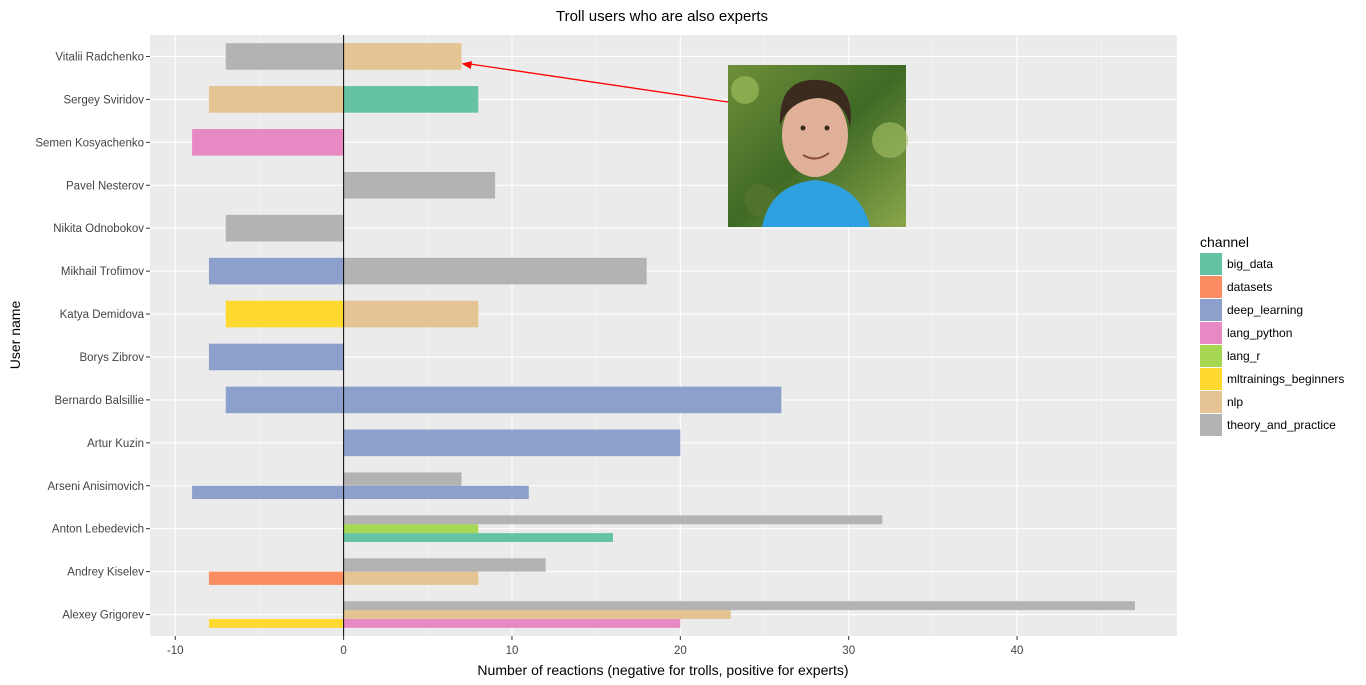  Describe the element at coordinates (1224, 242) in the screenshot. I see `legend-title: channel` at that location.